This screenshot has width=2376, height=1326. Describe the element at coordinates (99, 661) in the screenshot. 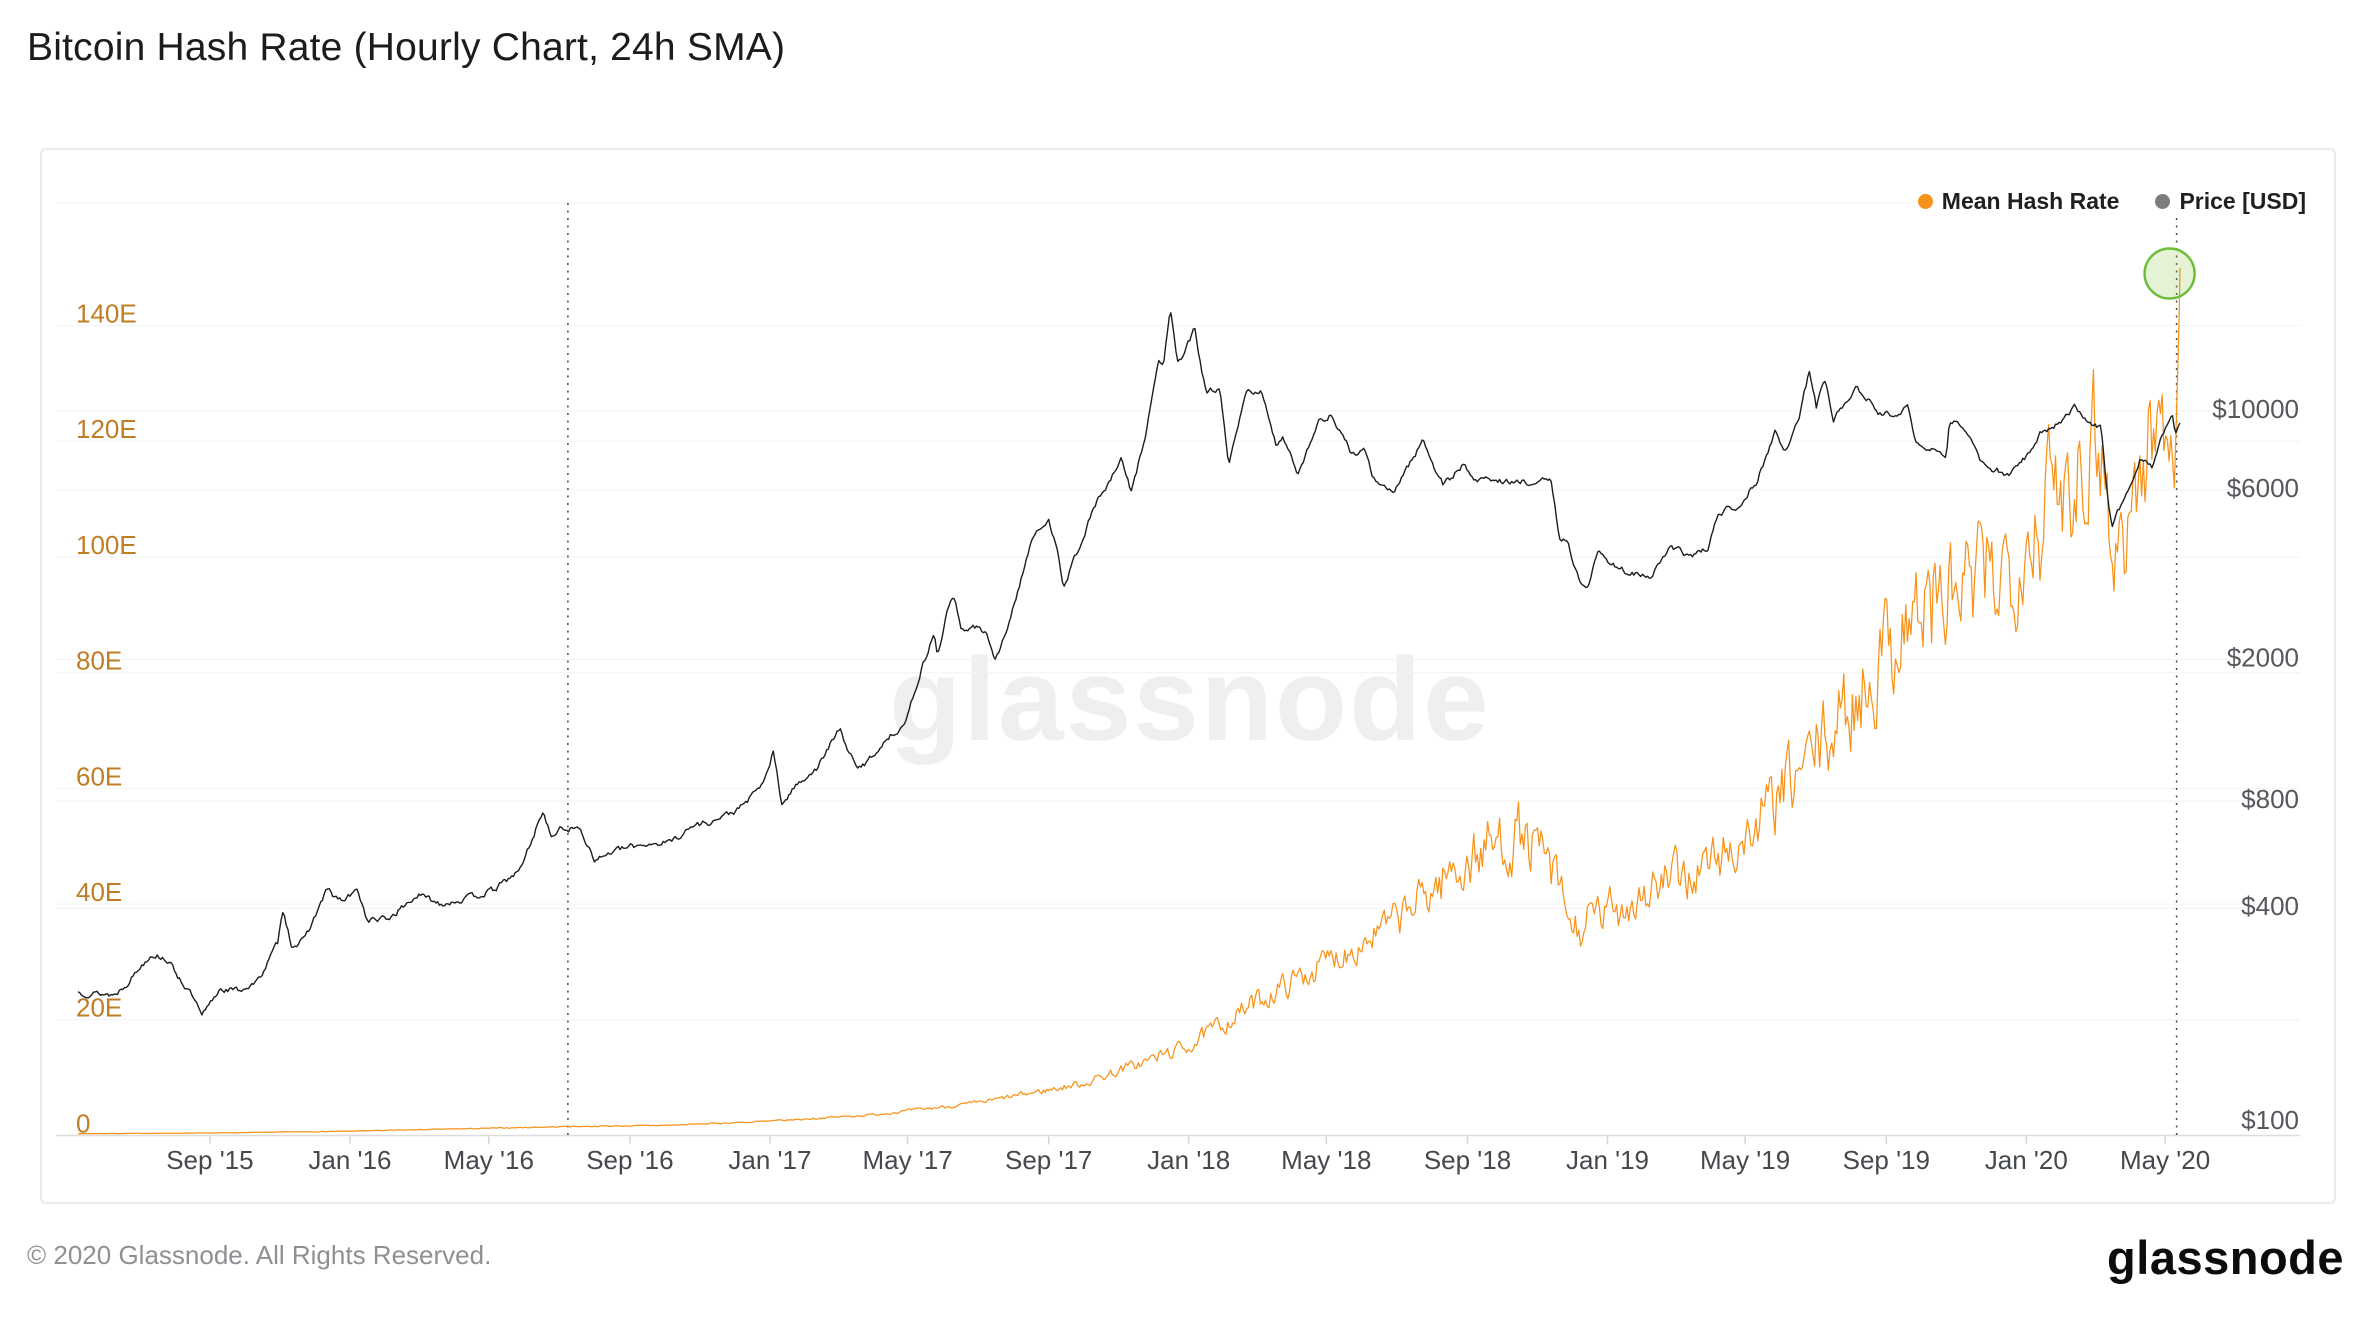

I see `y-left-tick-label: 80E` at that location.